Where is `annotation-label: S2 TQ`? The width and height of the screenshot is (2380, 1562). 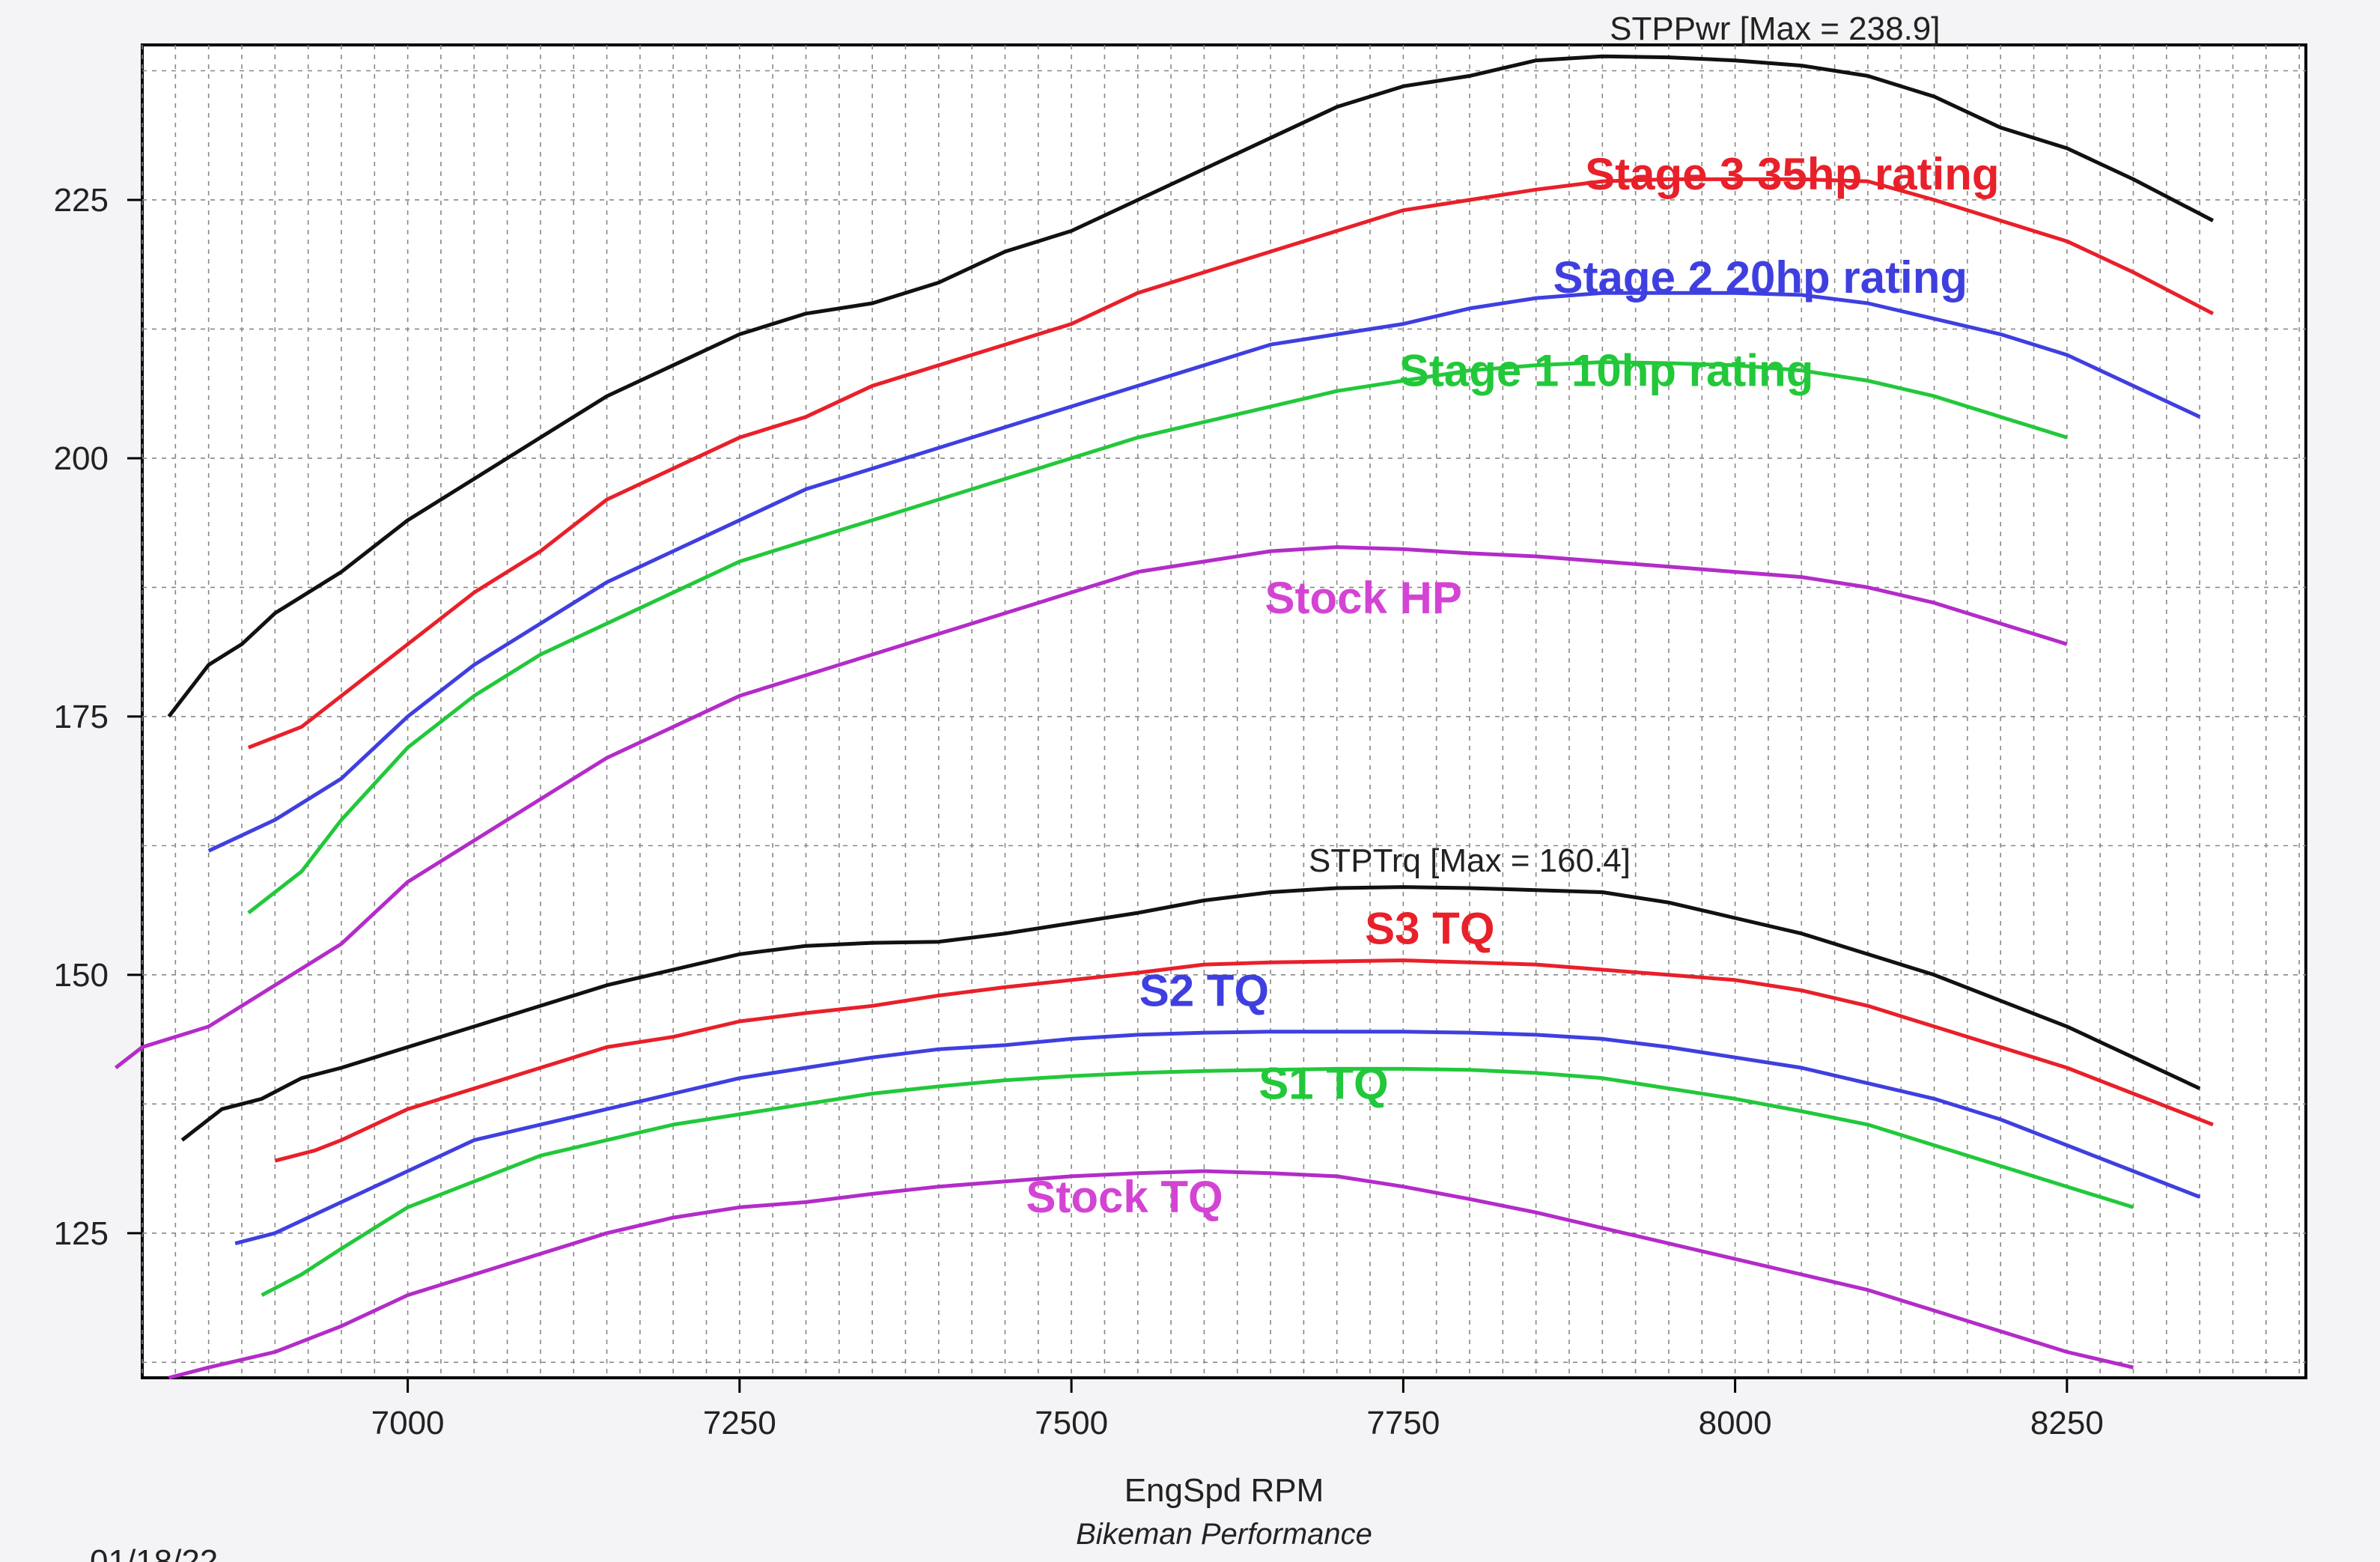 annotation-label: S2 TQ is located at coordinates (1204, 990).